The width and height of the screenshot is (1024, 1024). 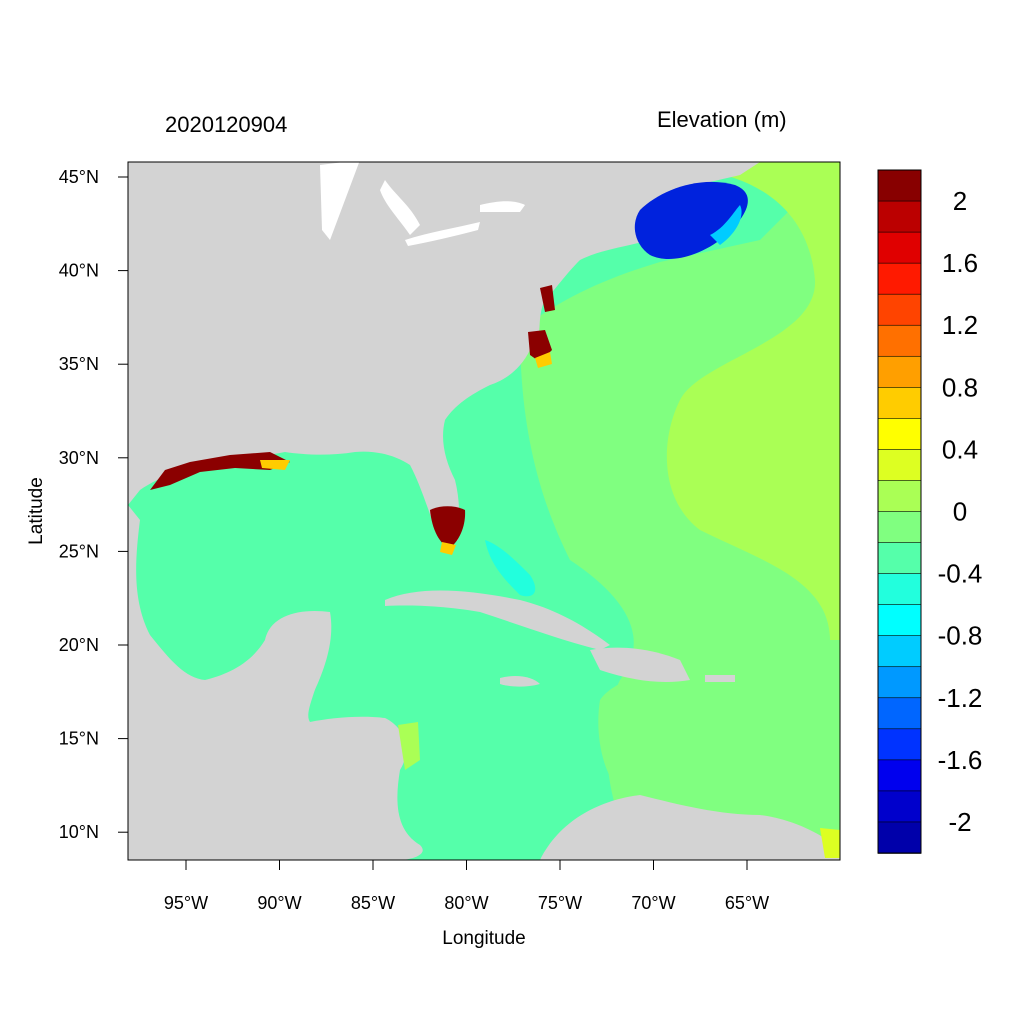 I want to click on colorbar-label: -0.8, so click(x=960, y=636).